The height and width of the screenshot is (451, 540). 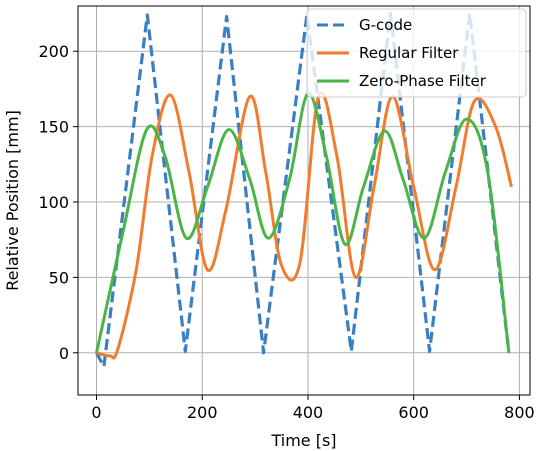 I want to click on legend-box, so click(x=416, y=53).